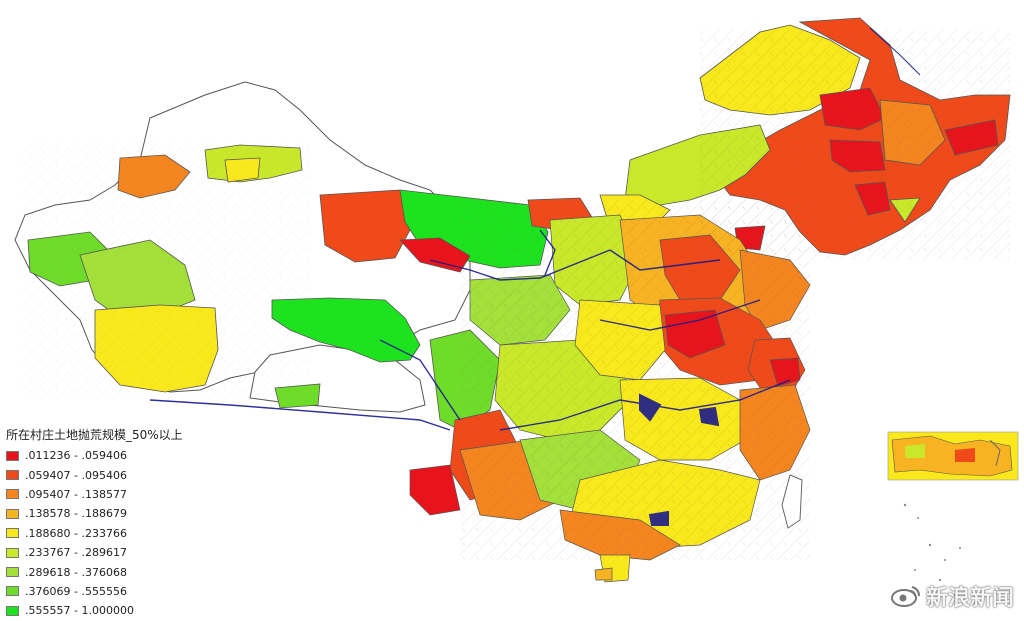  What do you see at coordinates (969, 598) in the screenshot?
I see `watermark-text: 新浪新闻` at bounding box center [969, 598].